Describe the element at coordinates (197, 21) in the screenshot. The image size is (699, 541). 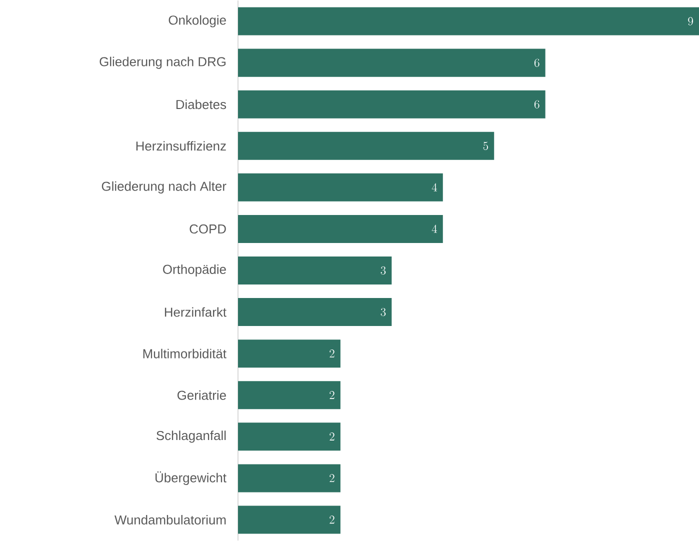
I see `y-tick-label: Onkologie` at that location.